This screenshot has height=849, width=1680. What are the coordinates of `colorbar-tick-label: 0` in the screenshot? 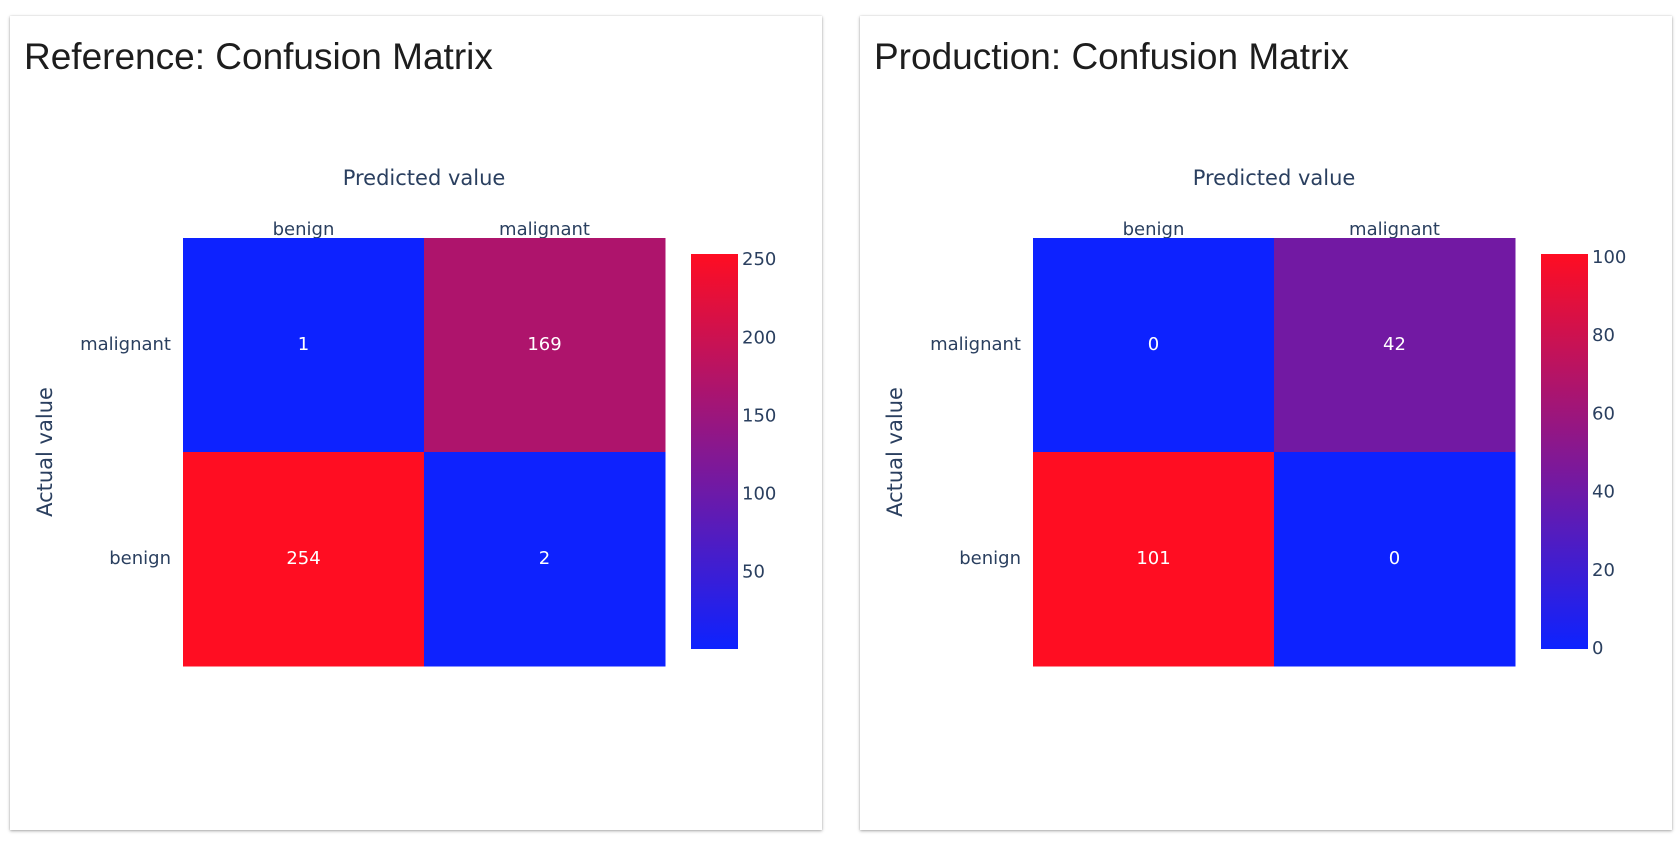 It's located at (1597, 648).